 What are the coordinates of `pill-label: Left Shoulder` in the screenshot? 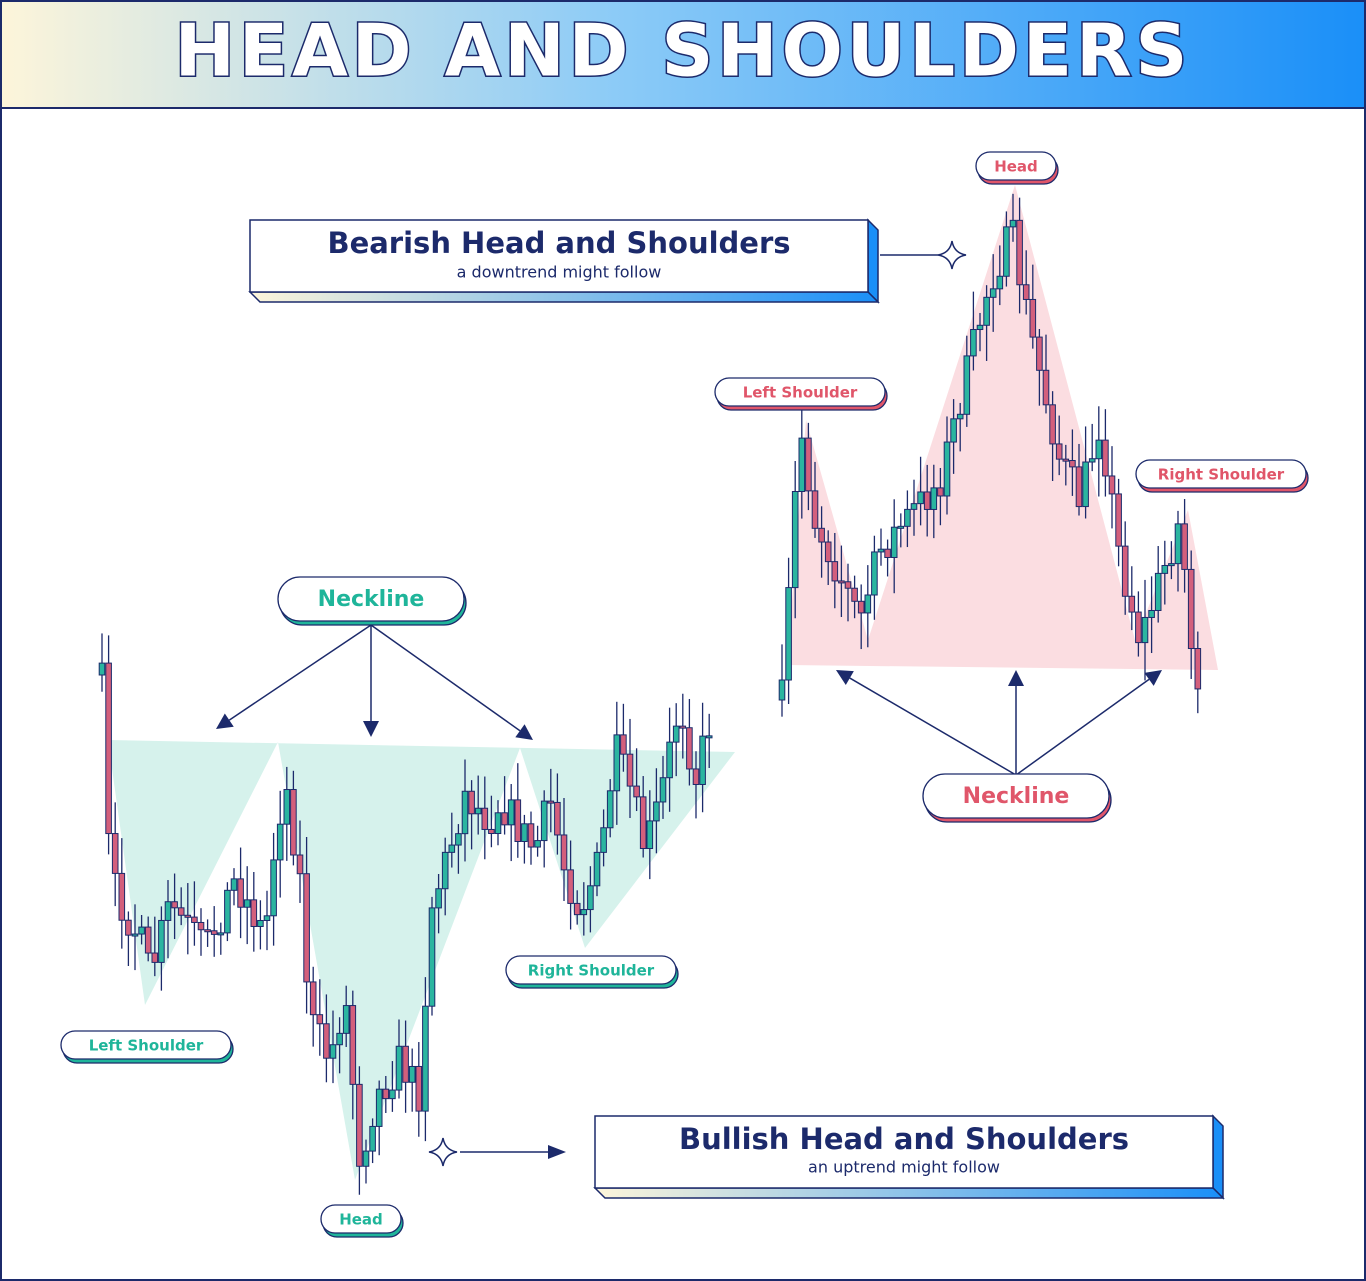 It's located at (146, 1046).